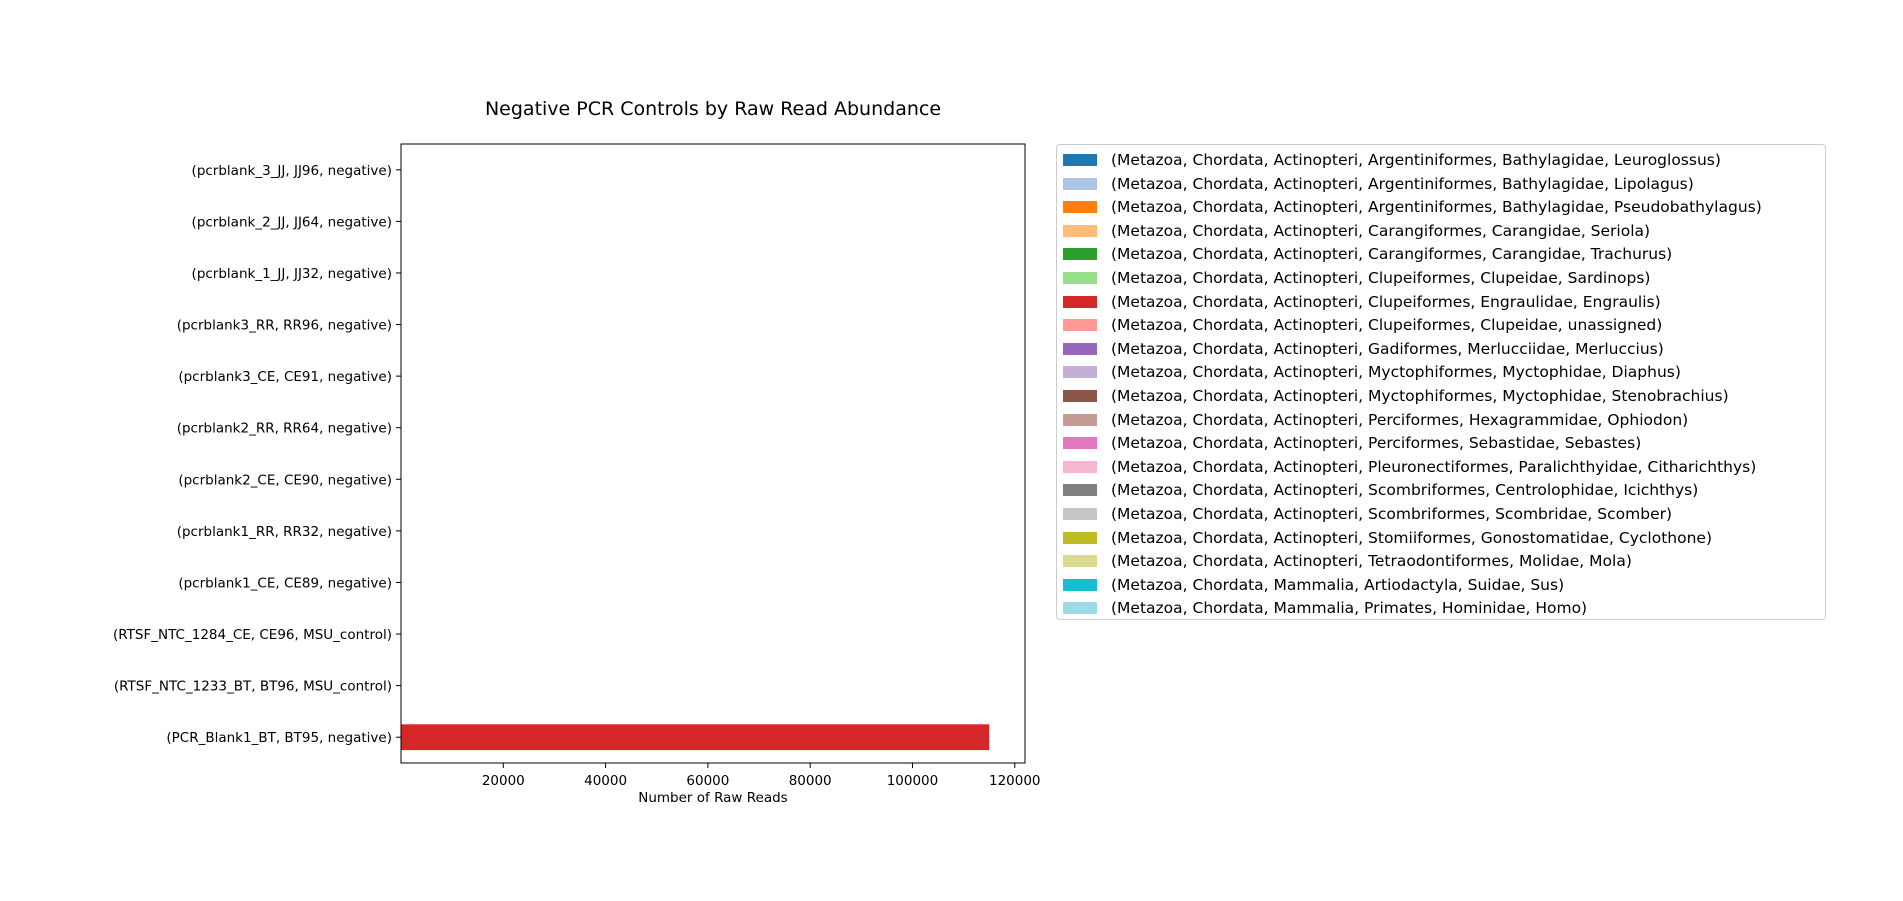 The height and width of the screenshot is (901, 1903). I want to click on y-tick-label: (pcrblank3_RR, RR96, negative), so click(284, 326).